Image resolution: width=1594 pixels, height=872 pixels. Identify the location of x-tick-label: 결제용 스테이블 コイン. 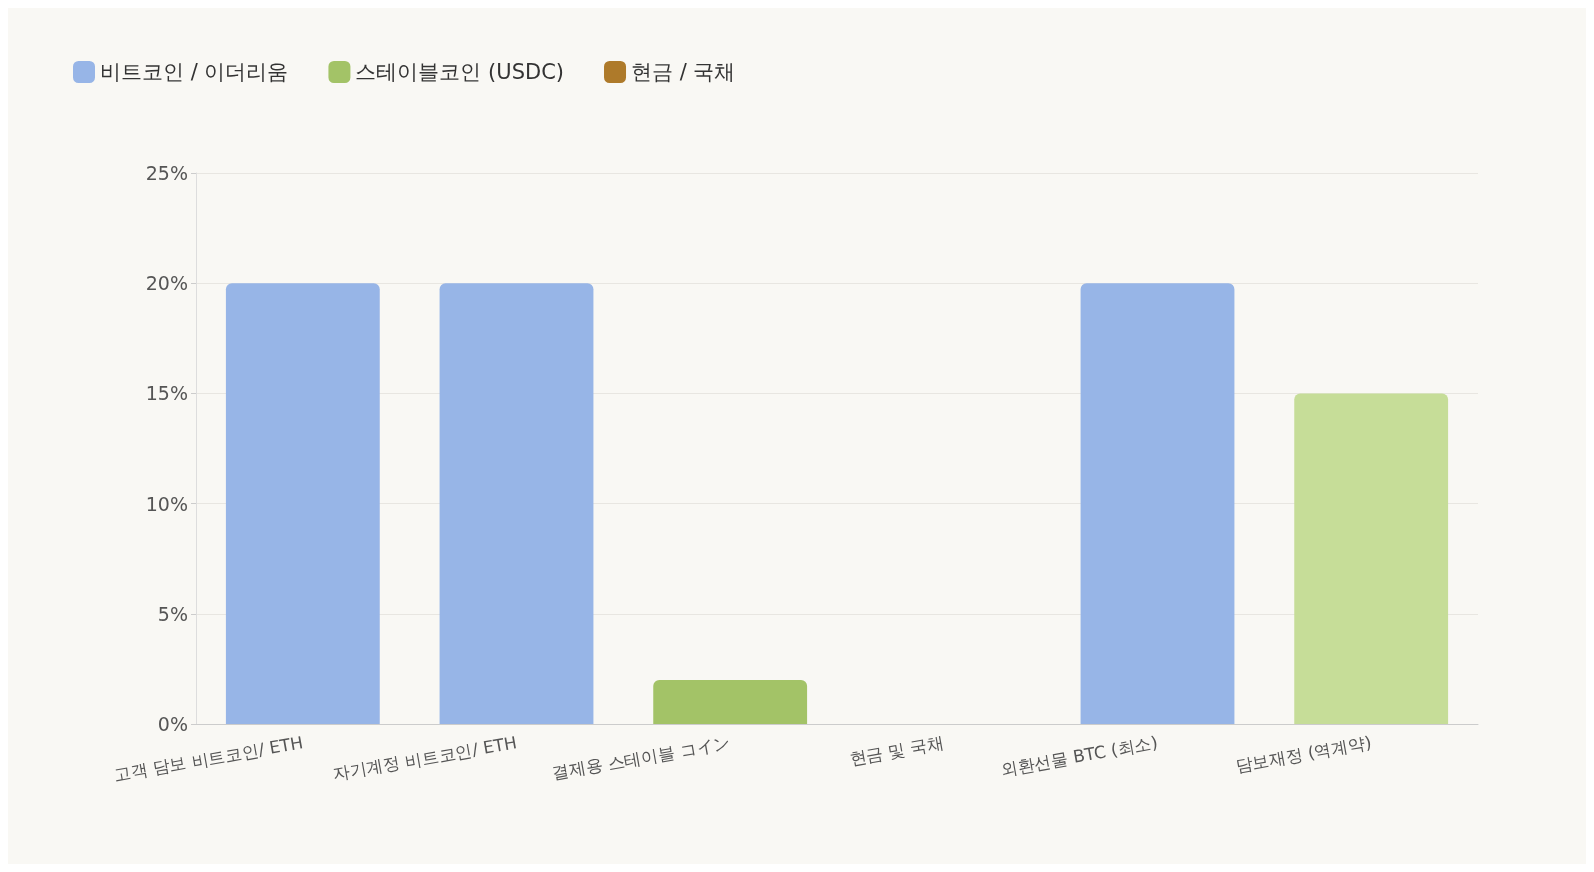
(641, 758).